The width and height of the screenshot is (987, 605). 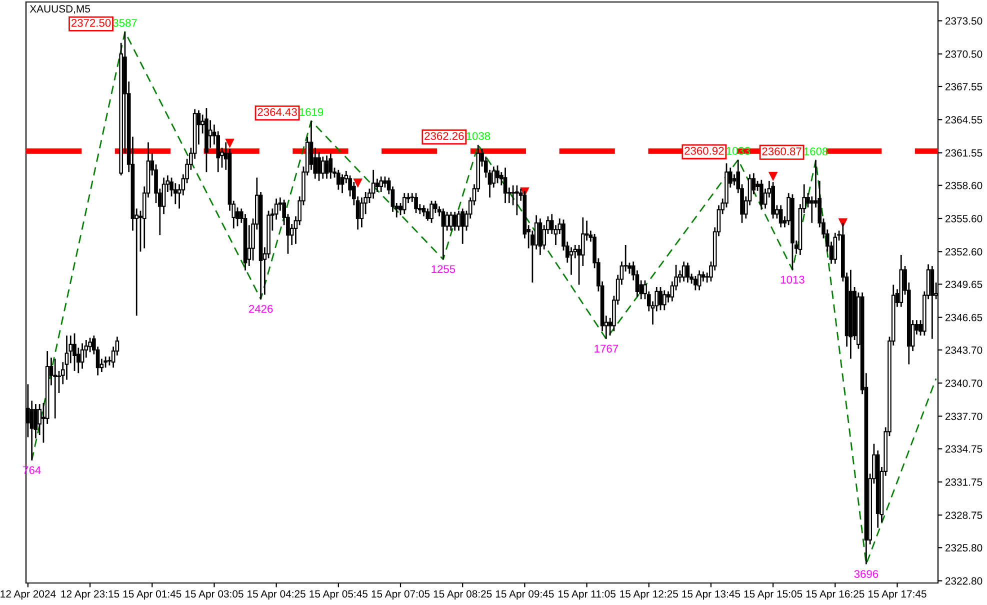 What do you see at coordinates (463, 595) in the screenshot?
I see `x-tick-label: 15 Apr 08:25` at bounding box center [463, 595].